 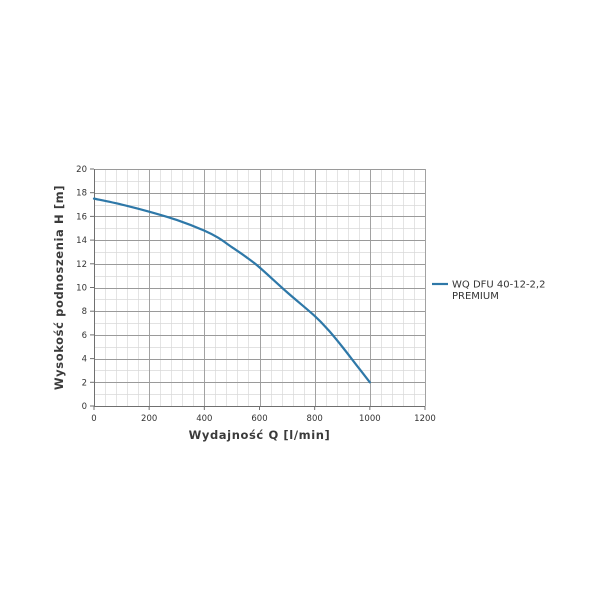 I want to click on x-tick-label: 800, so click(x=315, y=419).